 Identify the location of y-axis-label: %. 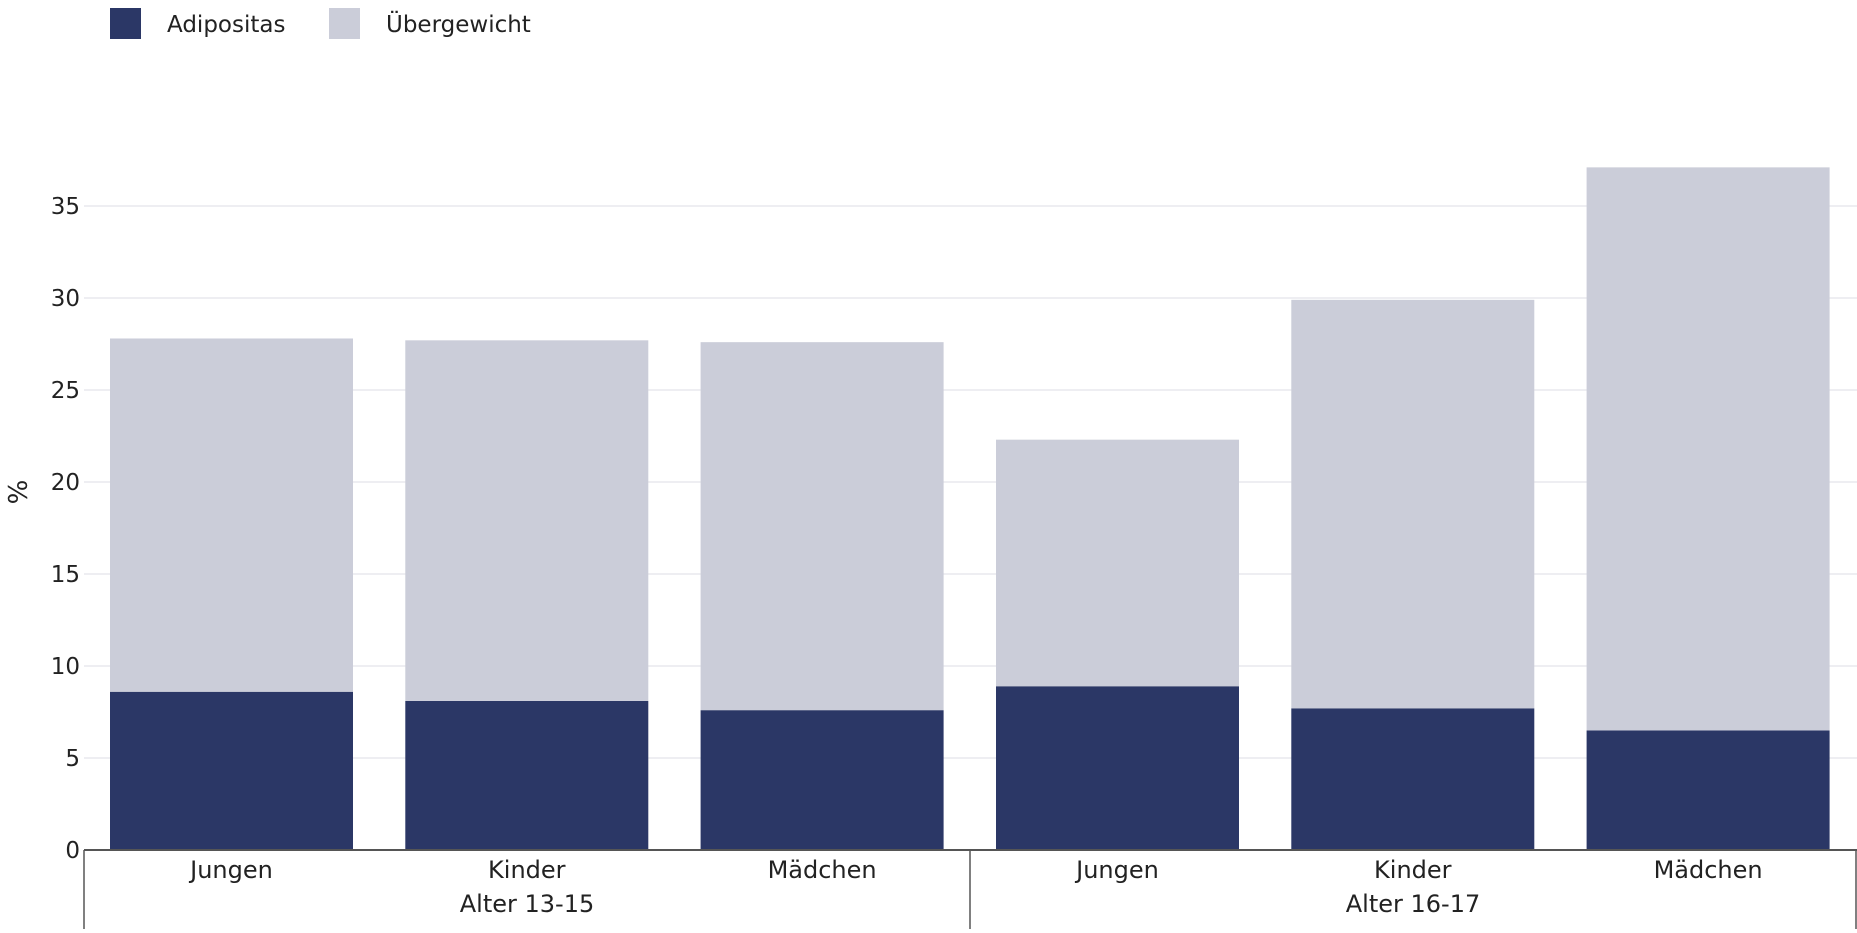
(19, 492).